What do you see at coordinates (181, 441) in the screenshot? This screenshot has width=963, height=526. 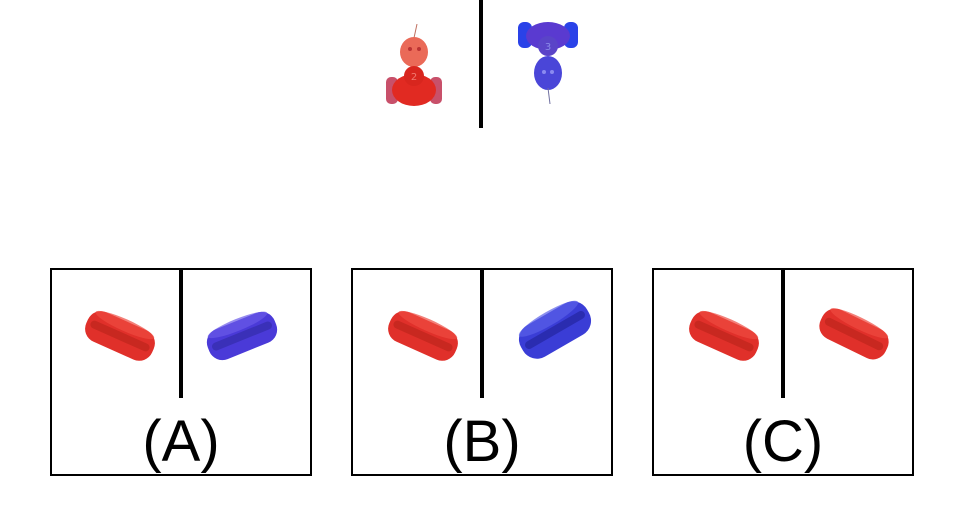 I see `option-a-label: (A)` at bounding box center [181, 441].